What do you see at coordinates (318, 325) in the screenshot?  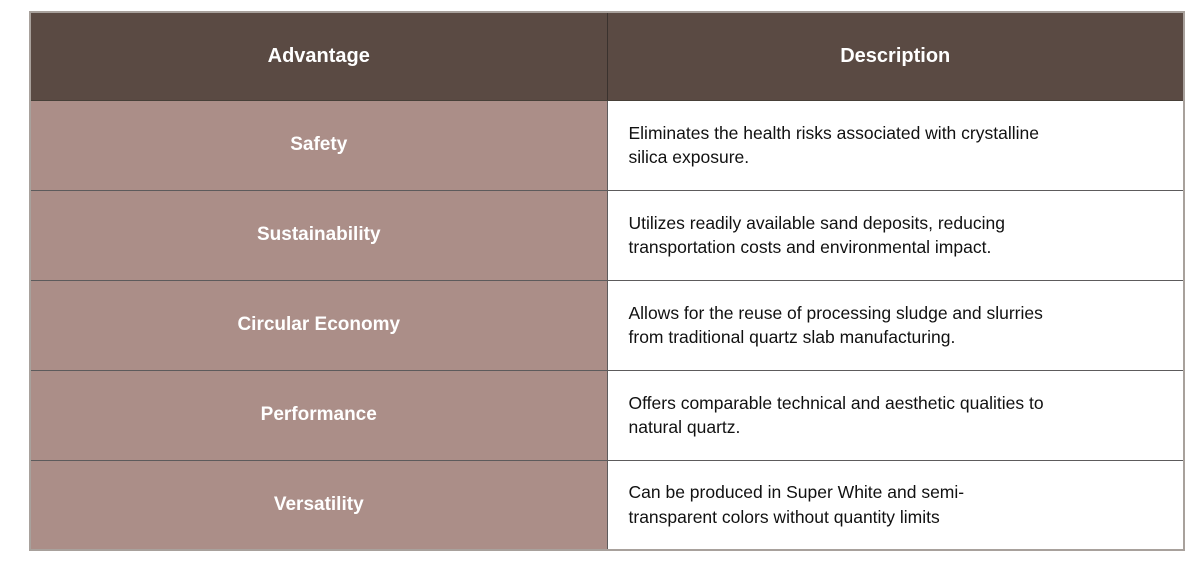 I see `advantage-cell: Circular Economy` at bounding box center [318, 325].